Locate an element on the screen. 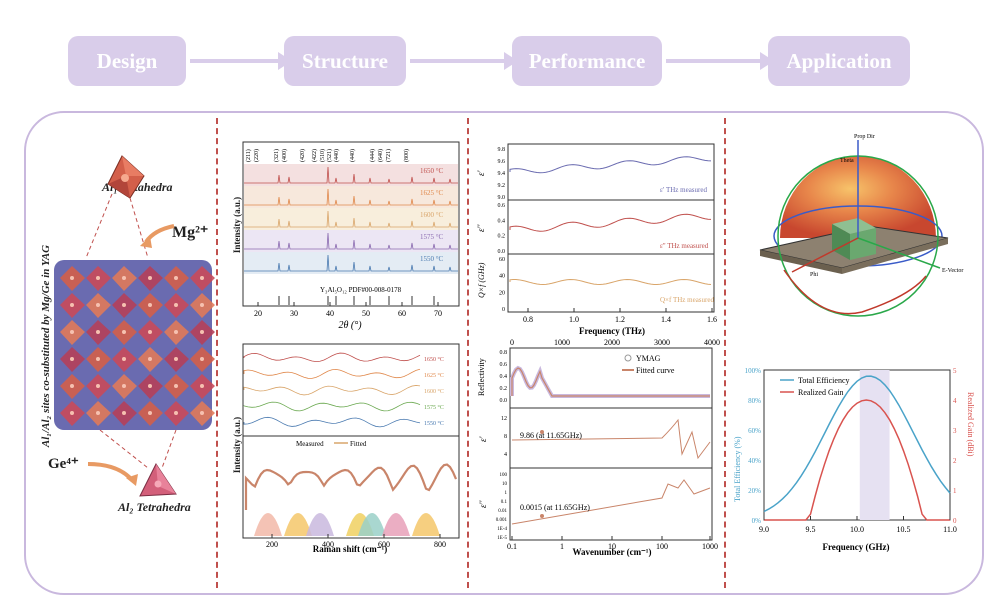 This screenshot has height=613, width=996. raman-temp-label: 1650 °C is located at coordinates (434, 359).